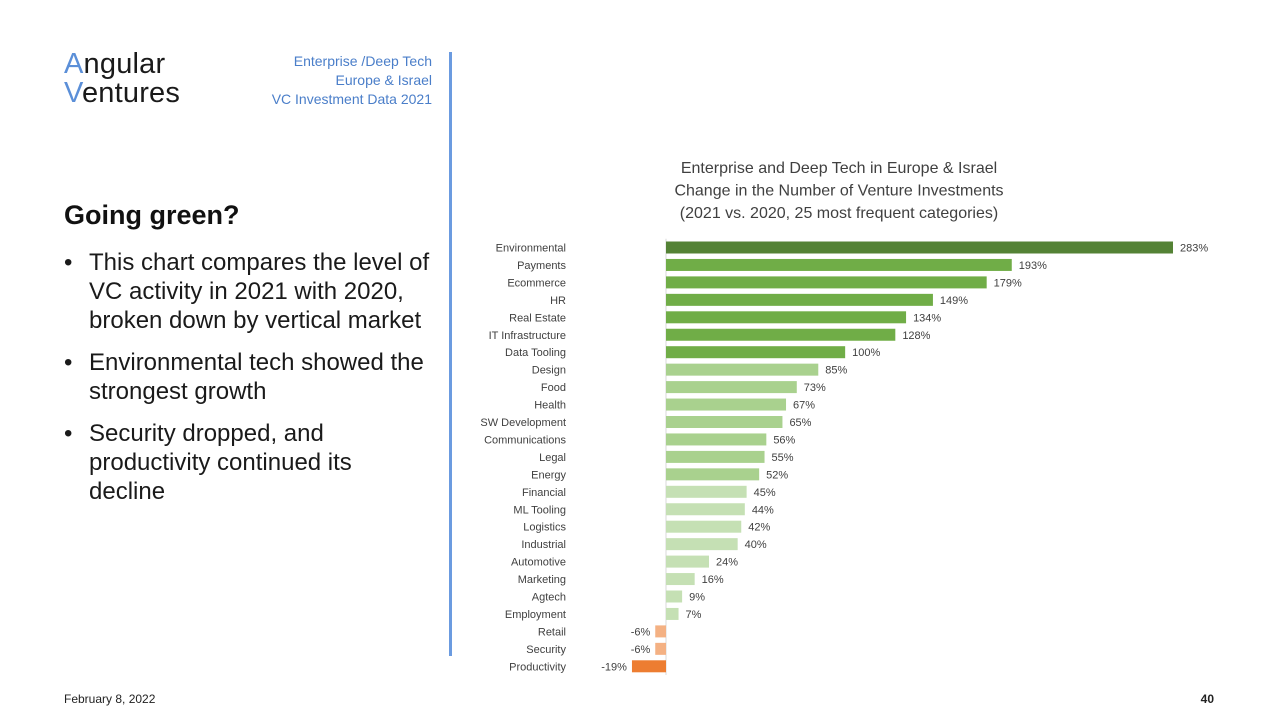 The width and height of the screenshot is (1280, 720). I want to click on category-label: HR, so click(558, 301).